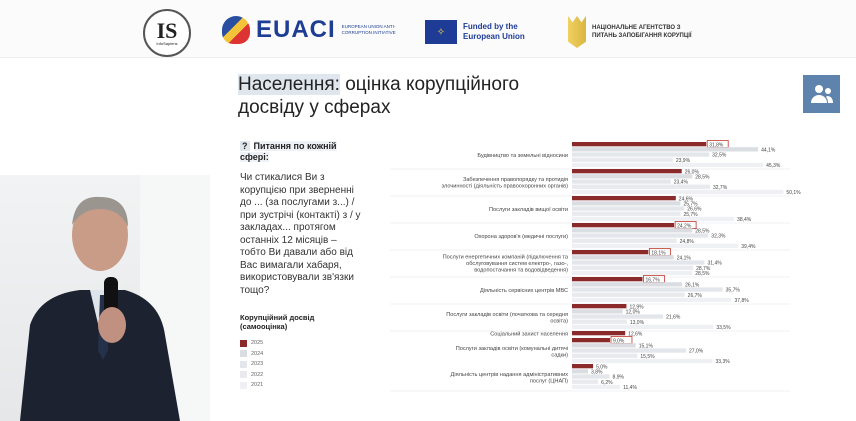  I want to click on value-label: 21,6%, so click(673, 318).